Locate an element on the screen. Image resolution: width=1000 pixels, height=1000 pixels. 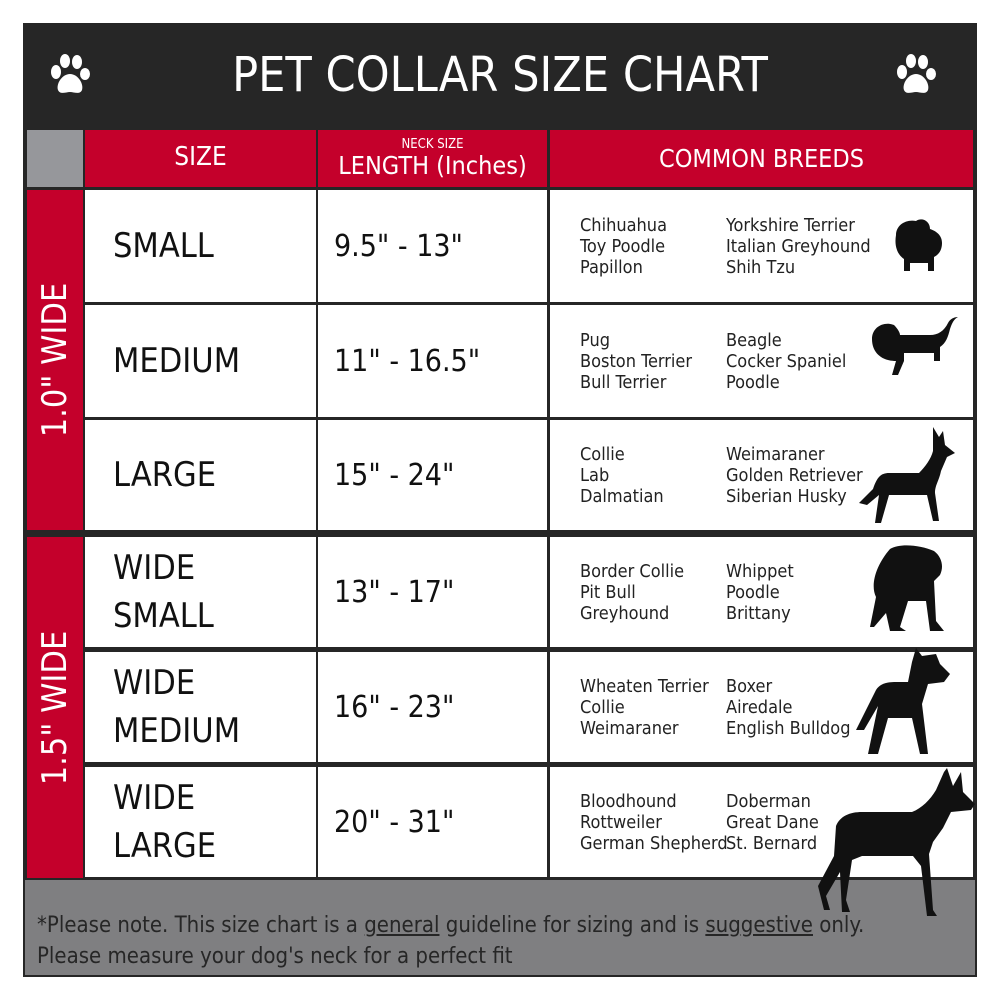
breed-name: Papillon is located at coordinates (611, 267).